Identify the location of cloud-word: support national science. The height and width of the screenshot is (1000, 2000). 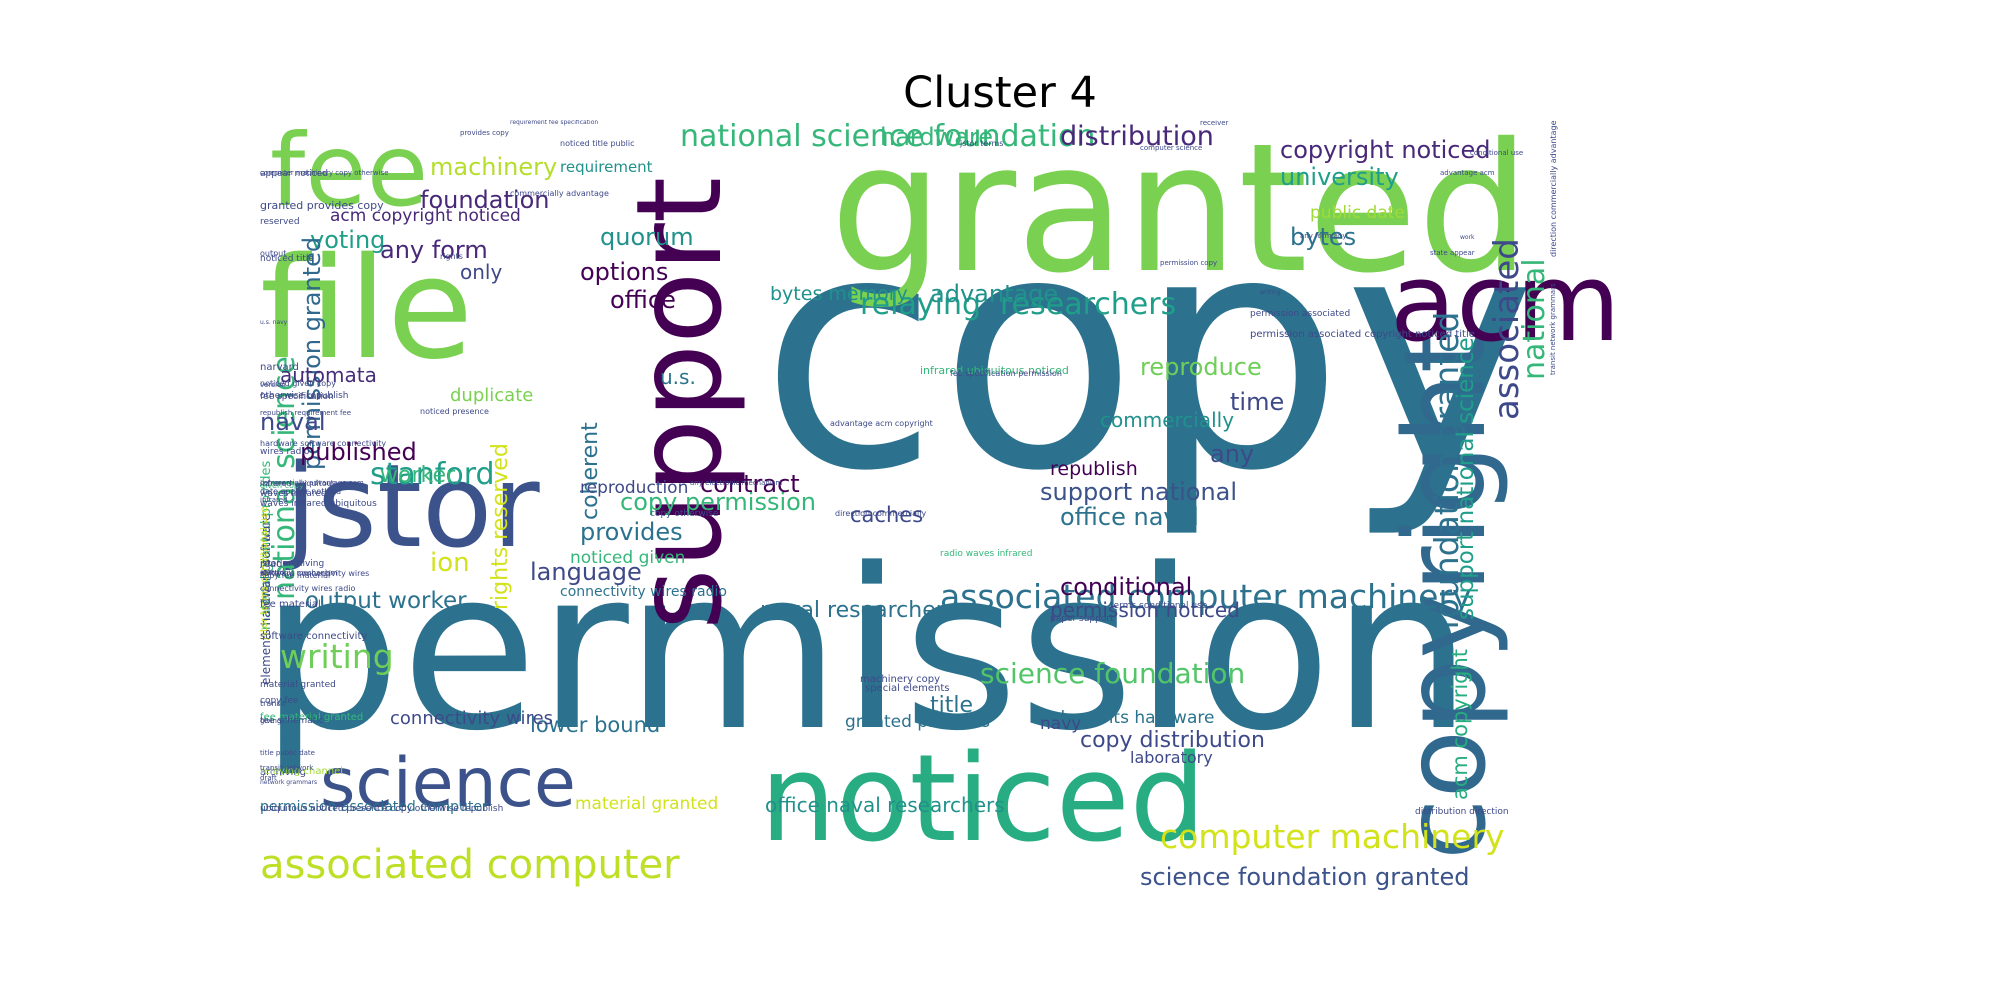
(1466, 478).